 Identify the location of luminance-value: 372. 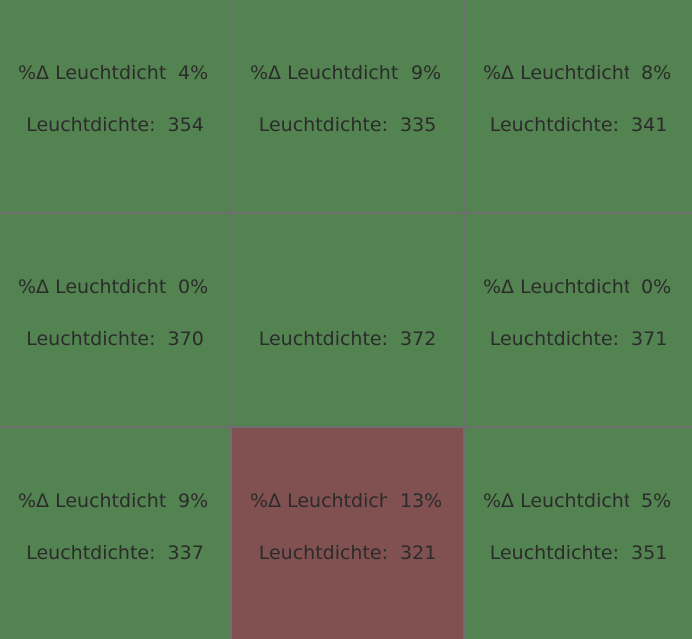
(418, 339).